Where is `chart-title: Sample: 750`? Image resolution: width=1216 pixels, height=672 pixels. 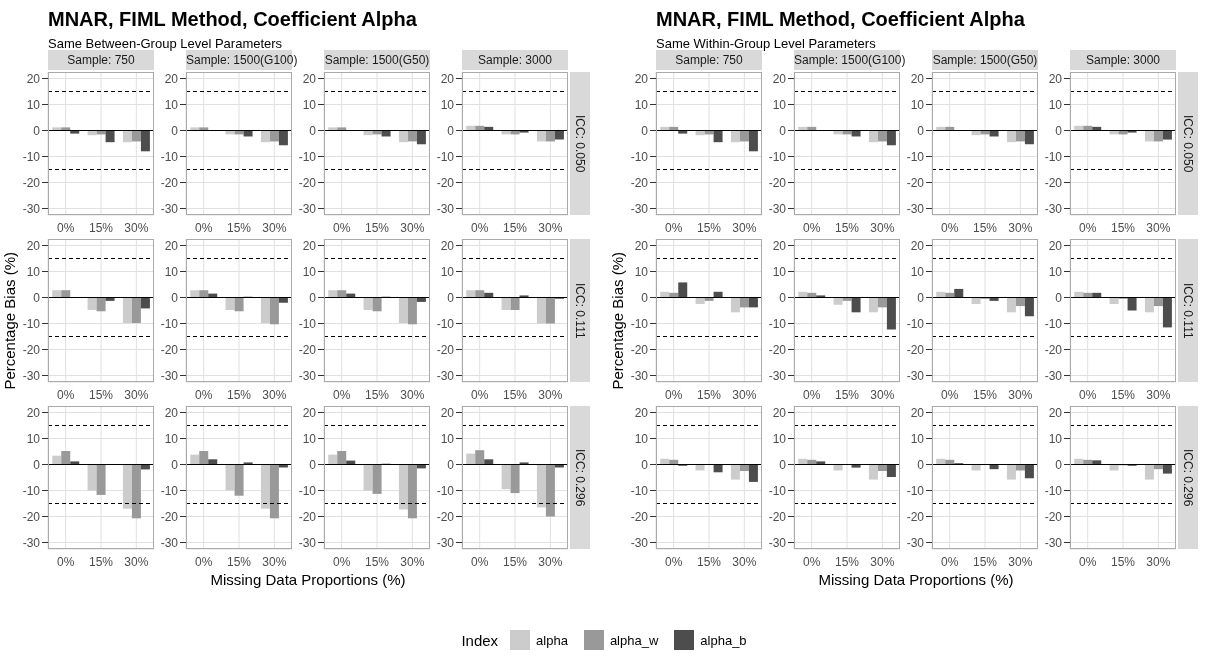
chart-title: Sample: 750 is located at coordinates (709, 60).